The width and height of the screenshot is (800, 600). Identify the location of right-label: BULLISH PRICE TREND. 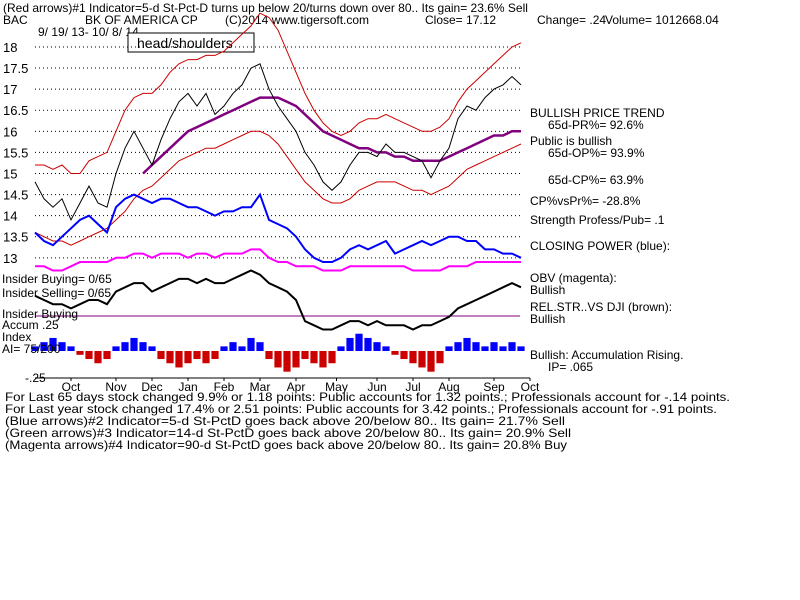
(597, 113).